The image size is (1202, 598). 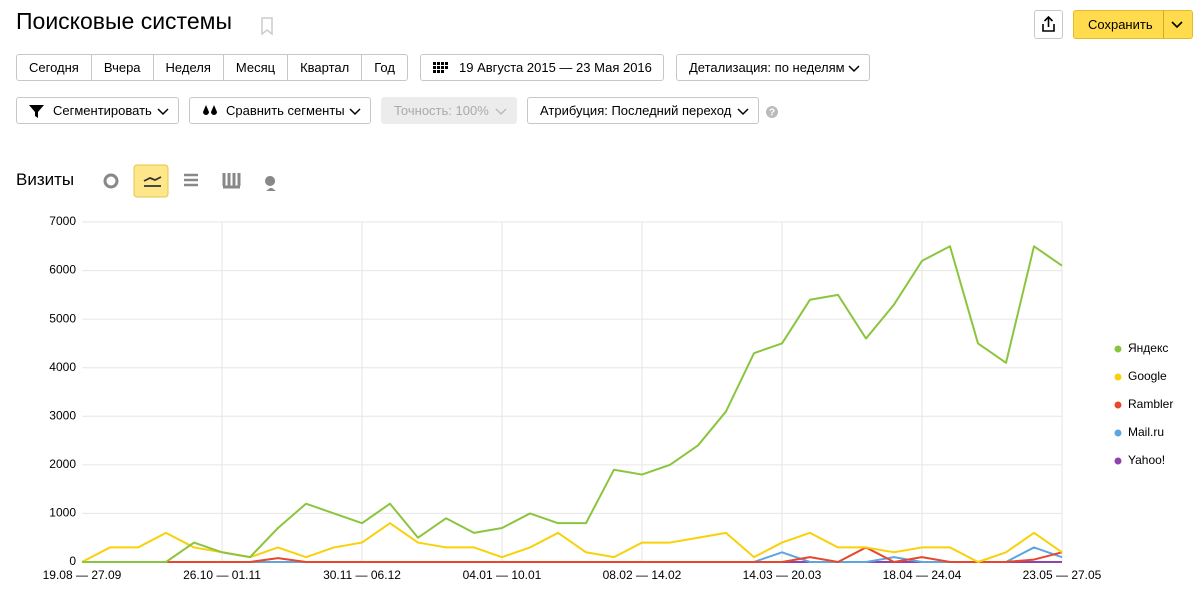 What do you see at coordinates (45, 179) in the screenshot?
I see `chart-title: Визиты` at bounding box center [45, 179].